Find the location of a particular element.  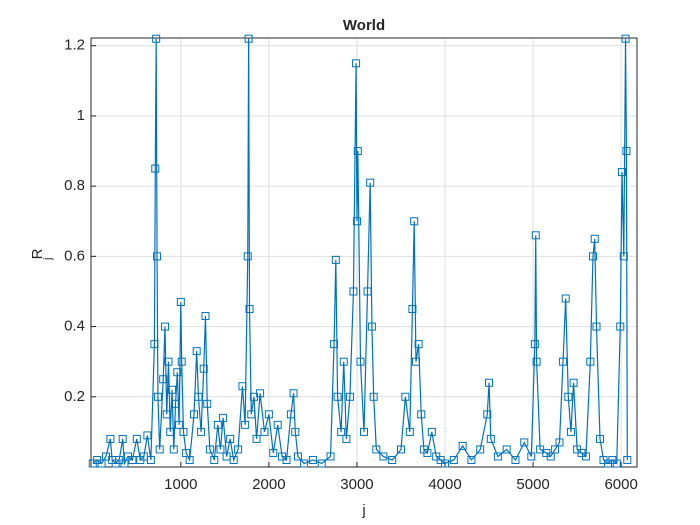

y-tick-label: 0.4 is located at coordinates (74, 326).